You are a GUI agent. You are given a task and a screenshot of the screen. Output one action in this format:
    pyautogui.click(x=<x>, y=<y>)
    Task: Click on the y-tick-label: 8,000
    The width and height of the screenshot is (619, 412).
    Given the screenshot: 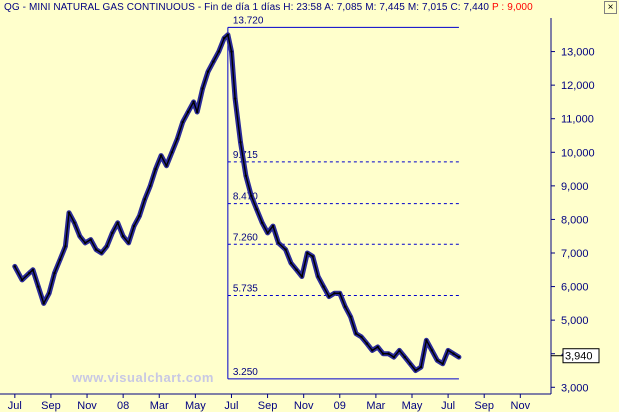 What is the action you would take?
    pyautogui.click(x=575, y=220)
    